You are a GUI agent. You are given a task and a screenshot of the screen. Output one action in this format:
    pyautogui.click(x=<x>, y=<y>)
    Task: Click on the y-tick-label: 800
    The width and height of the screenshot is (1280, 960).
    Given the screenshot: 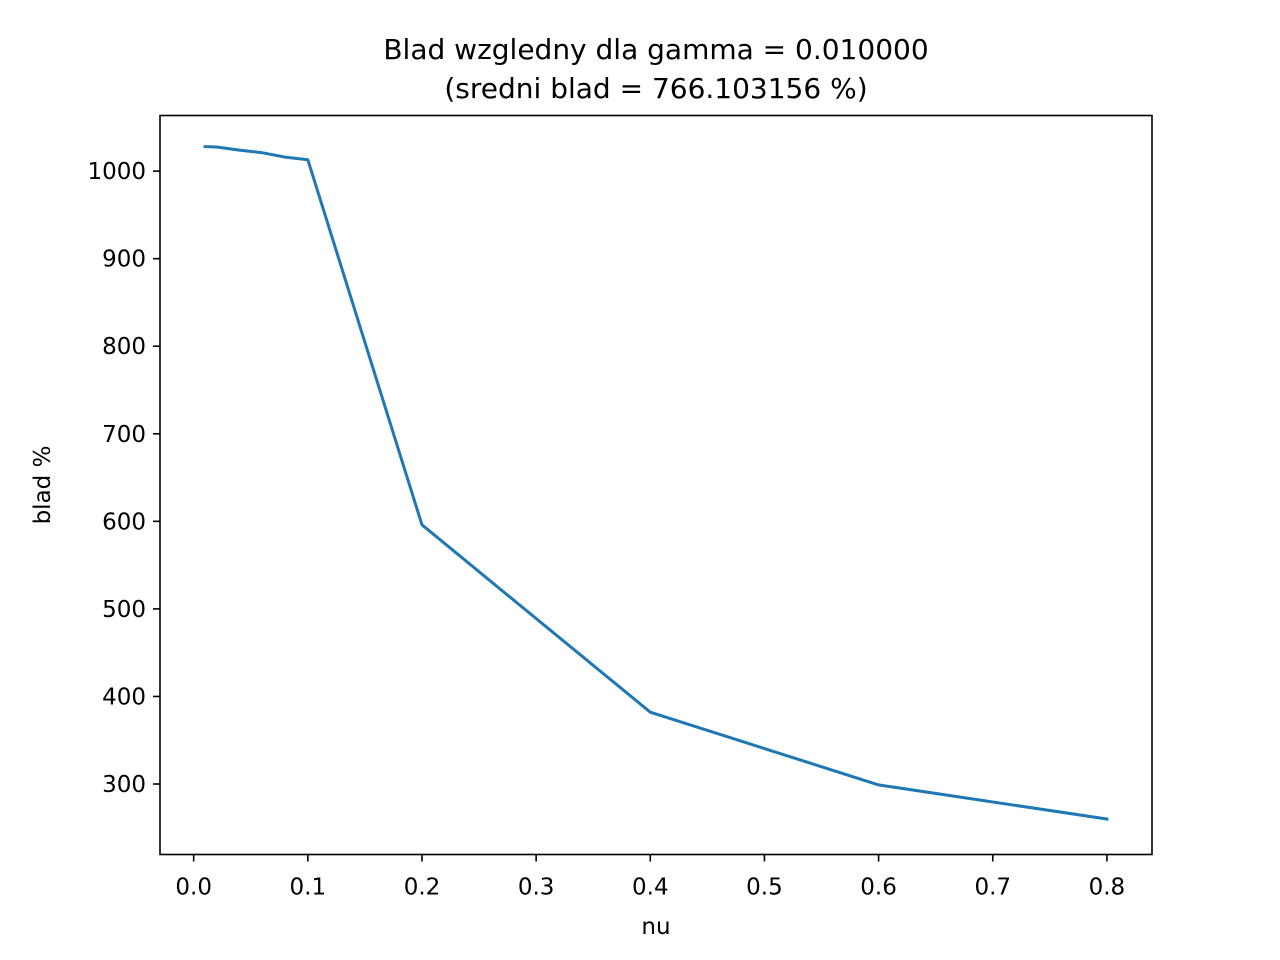 What is the action you would take?
    pyautogui.click(x=124, y=347)
    